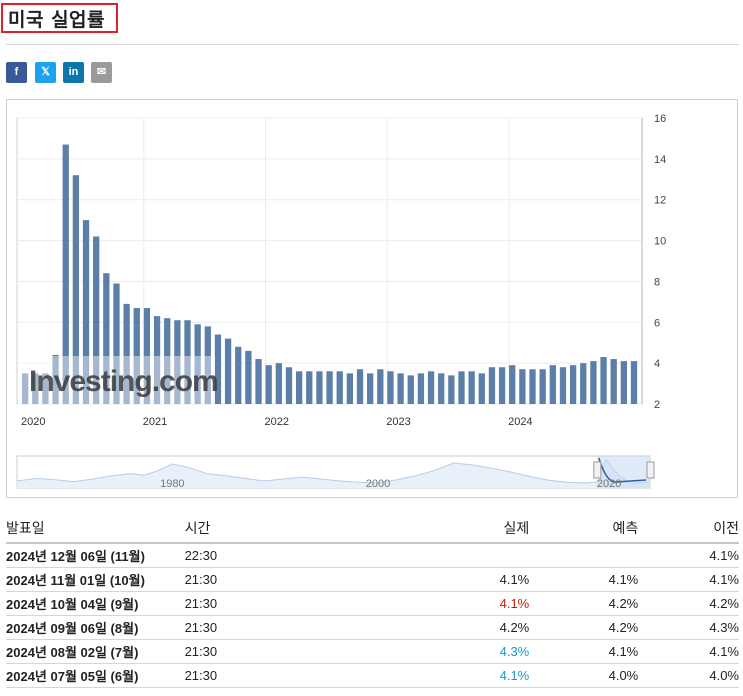 The width and height of the screenshot is (743, 696). I want to click on cell-forecast: 4.0%, so click(584, 675).